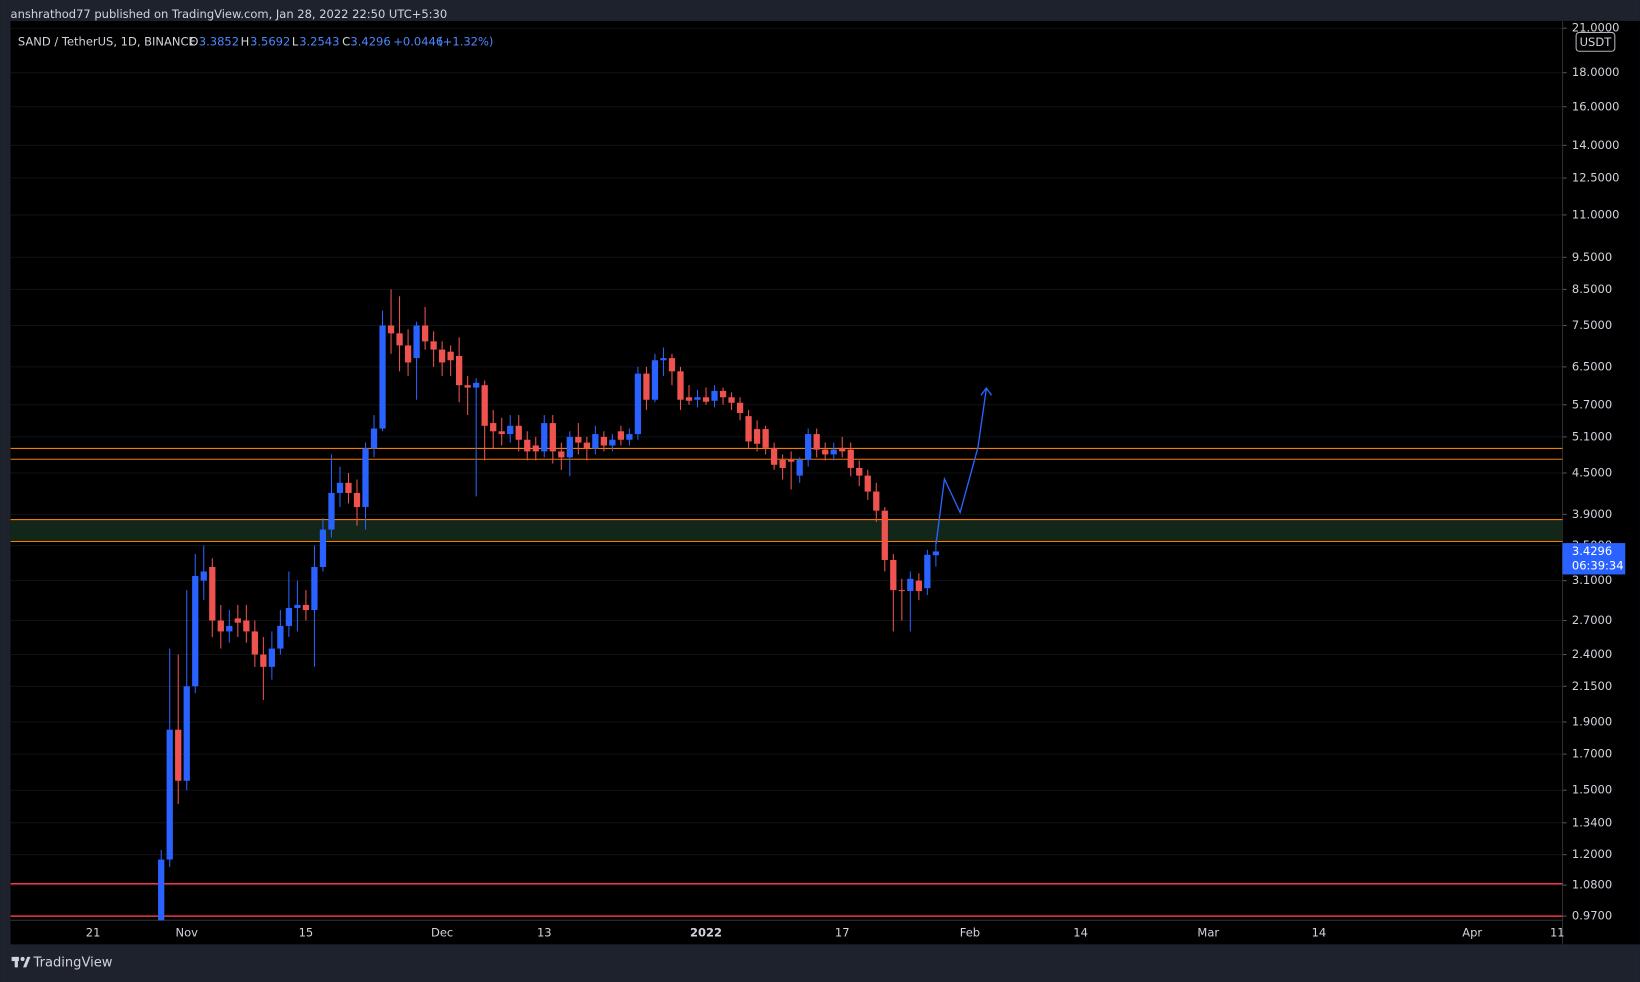  What do you see at coordinates (1592, 514) in the screenshot?
I see `y-tick-label: 3.9000` at bounding box center [1592, 514].